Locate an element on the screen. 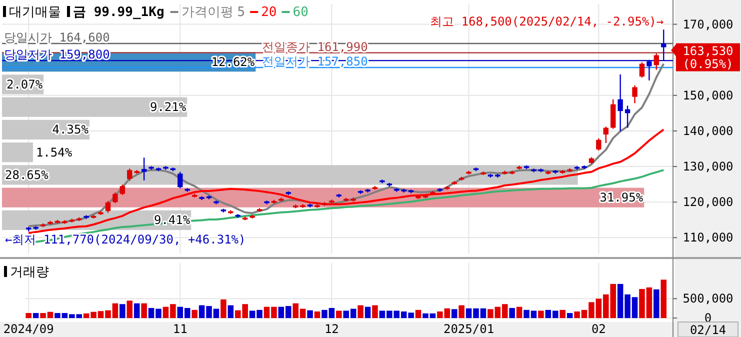  ref-line-label: 당일시가 164,600 is located at coordinates (57, 37).